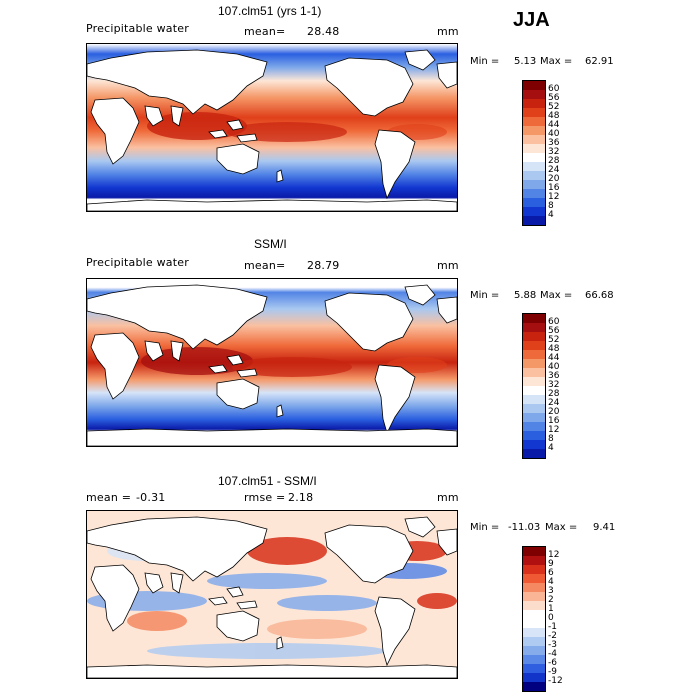 The image size is (700, 700). I want to click on colorbar-tick-label: 60, so click(554, 321).